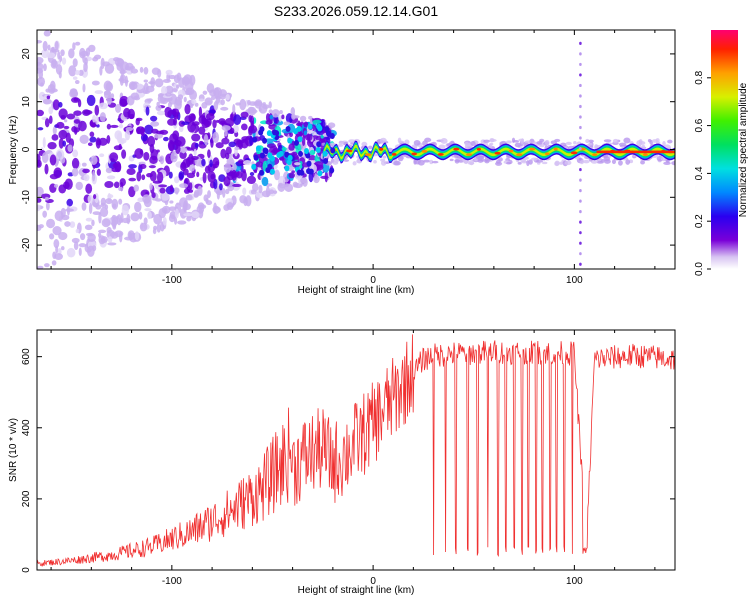  Describe the element at coordinates (13, 450) in the screenshot. I see `snr-y-label: SNR (10 * v/v)` at that location.